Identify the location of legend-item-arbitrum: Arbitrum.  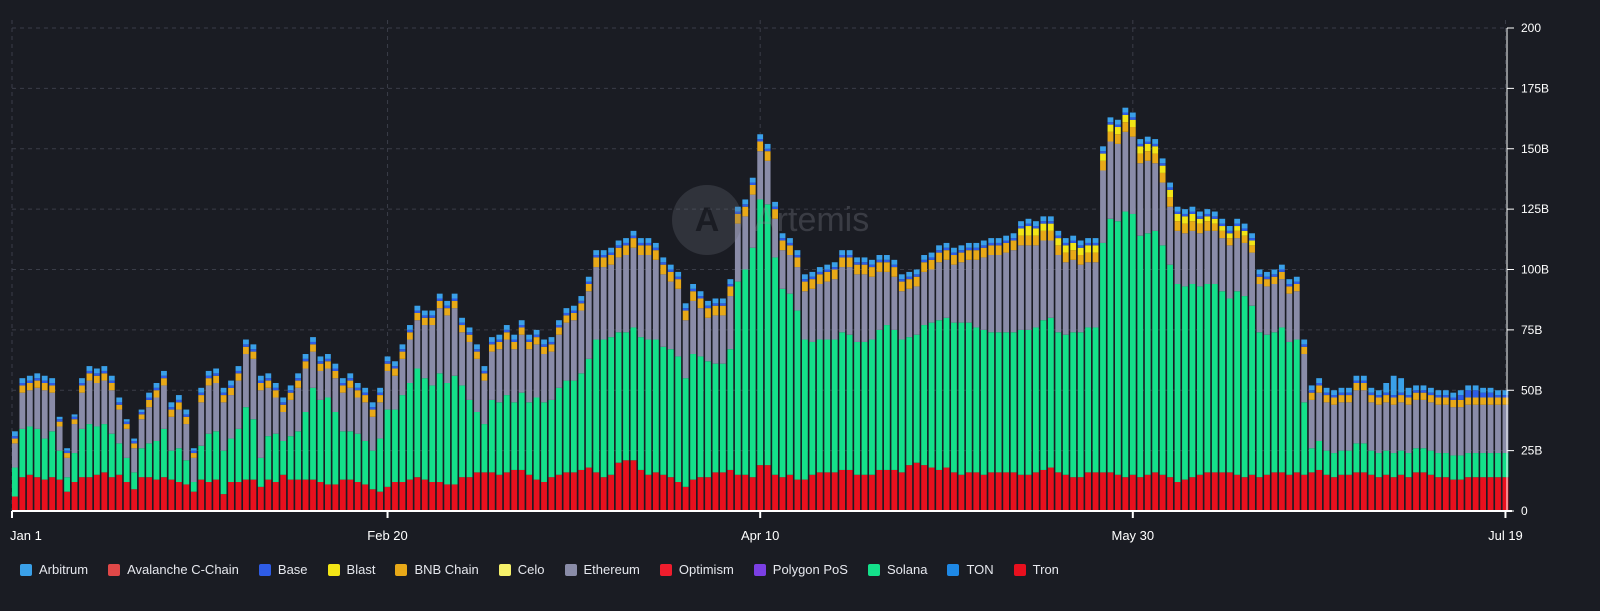
(54, 569).